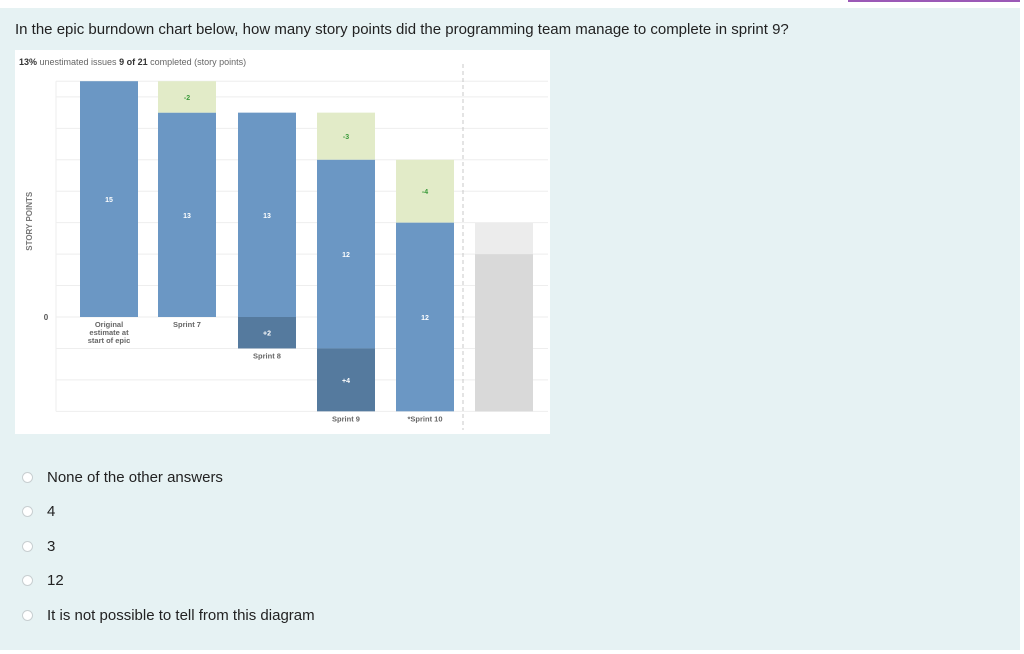 This screenshot has height=654, width=1024. I want to click on y-tick-label: 0, so click(46, 317).